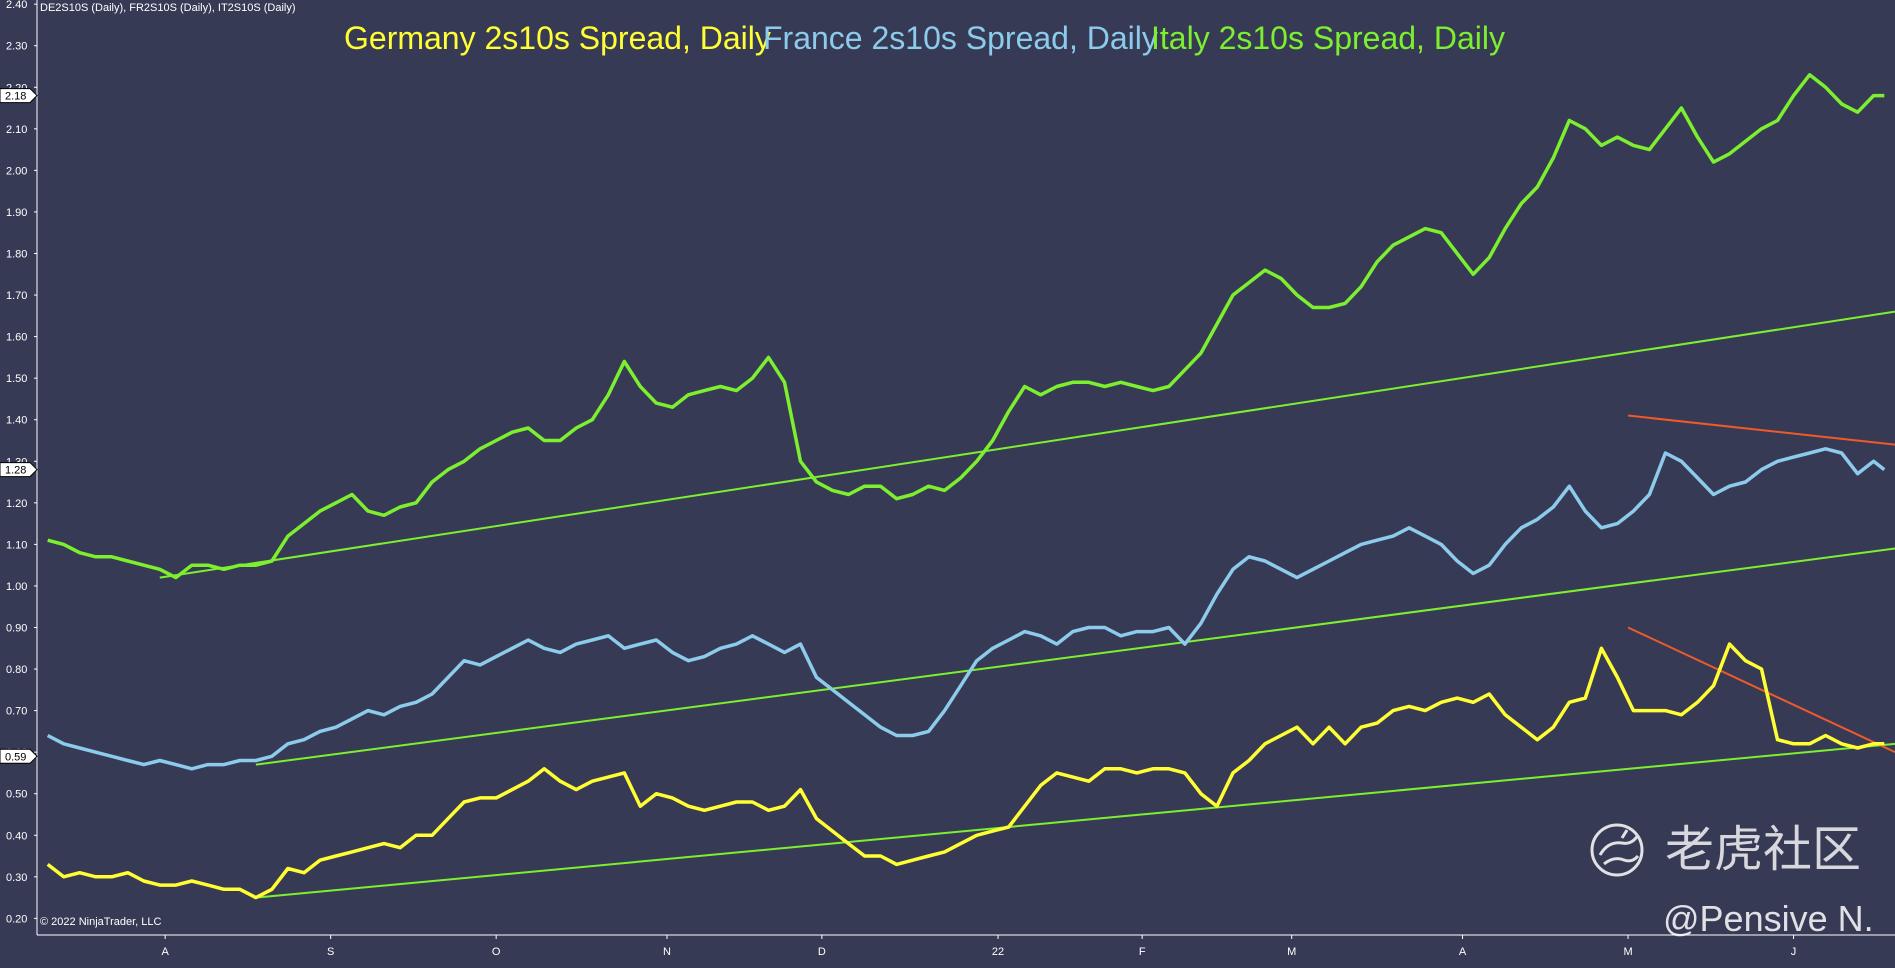  I want to click on watermark-author: @Pensive N., so click(1768, 918).